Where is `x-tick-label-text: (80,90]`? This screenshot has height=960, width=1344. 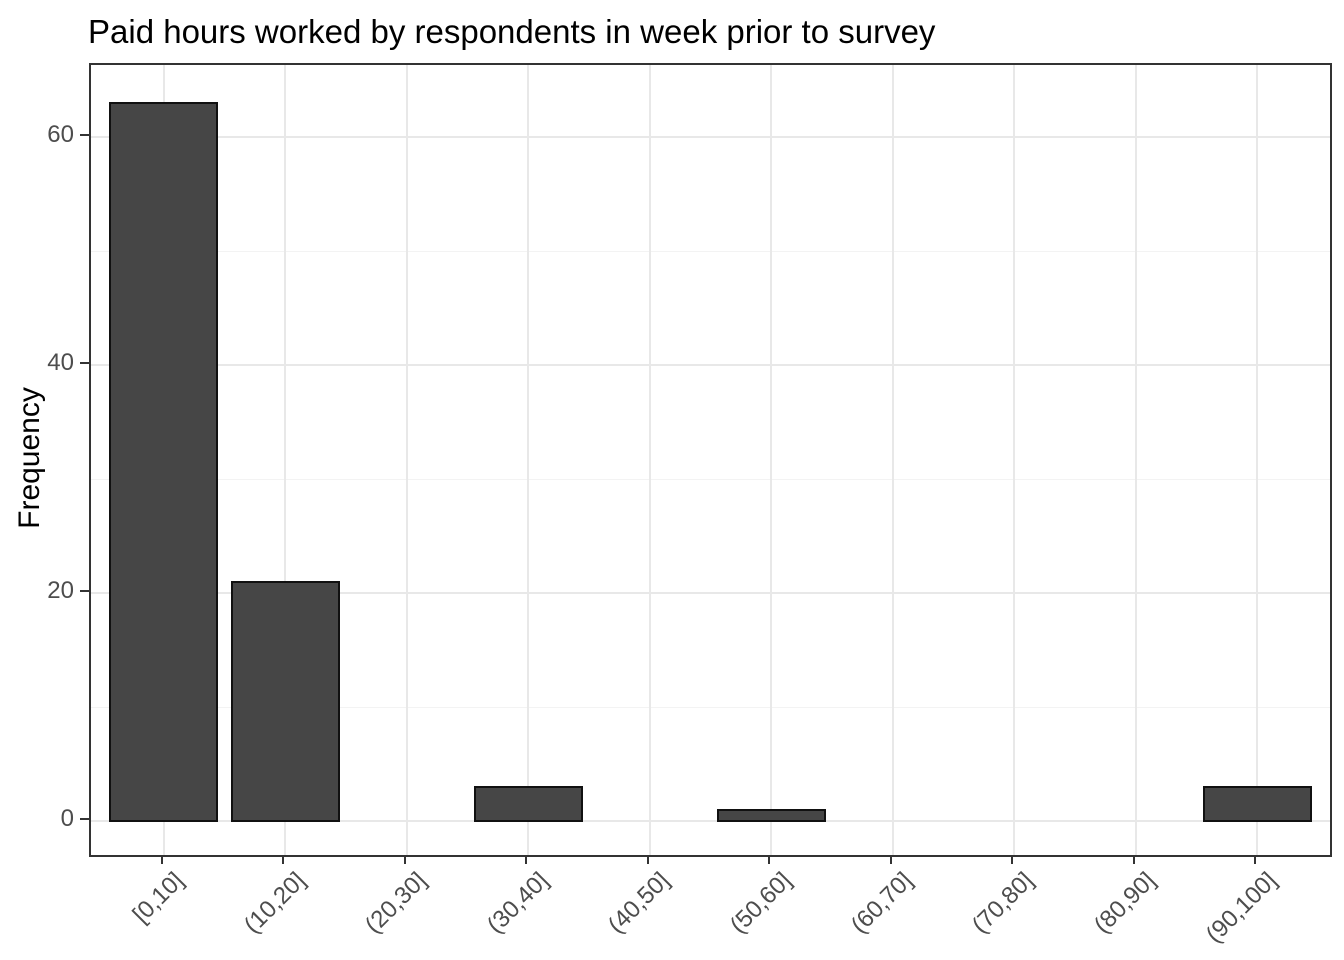
x-tick-label-text: (80,90] is located at coordinates (1124, 903).